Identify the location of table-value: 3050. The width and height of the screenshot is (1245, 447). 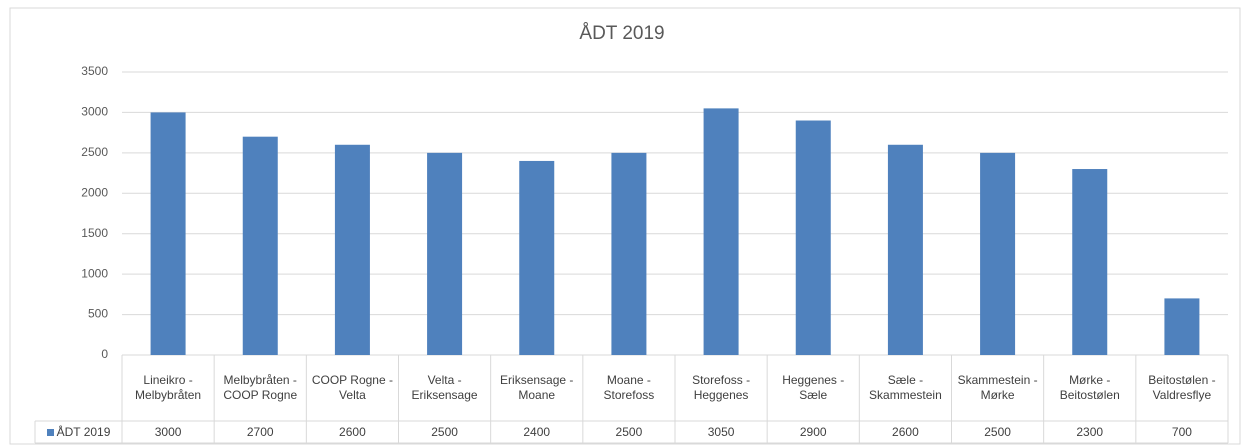
(721, 431).